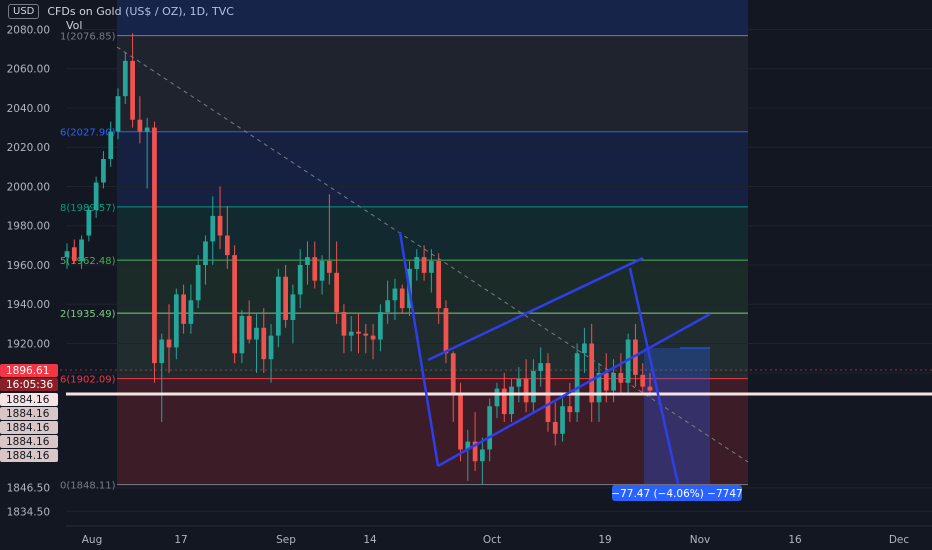 The height and width of the screenshot is (550, 932). I want to click on volume-label: Vol, so click(74, 25).